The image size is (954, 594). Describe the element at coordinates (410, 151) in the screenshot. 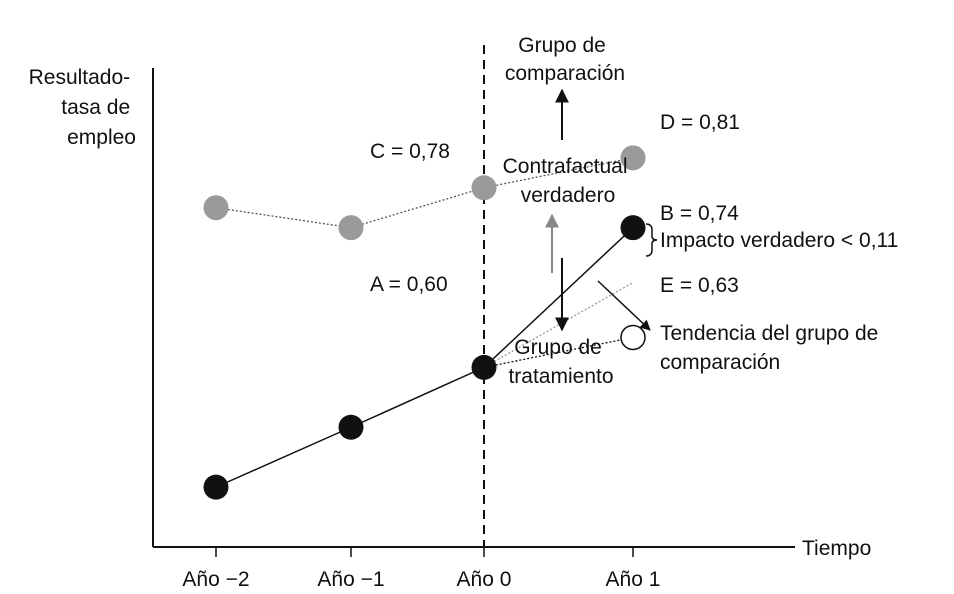

I see `point-label-c: C = 0,78` at that location.